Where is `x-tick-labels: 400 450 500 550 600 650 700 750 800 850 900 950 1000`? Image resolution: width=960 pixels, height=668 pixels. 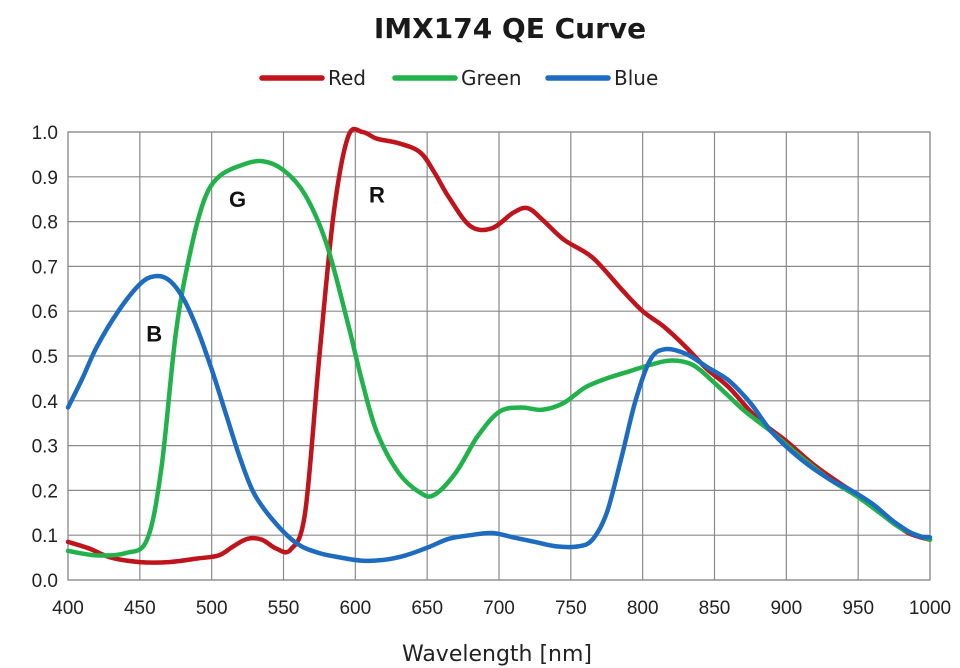 x-tick-labels: 400 450 500 550 600 650 700 750 800 850 900 950 1000 is located at coordinates (501, 608).